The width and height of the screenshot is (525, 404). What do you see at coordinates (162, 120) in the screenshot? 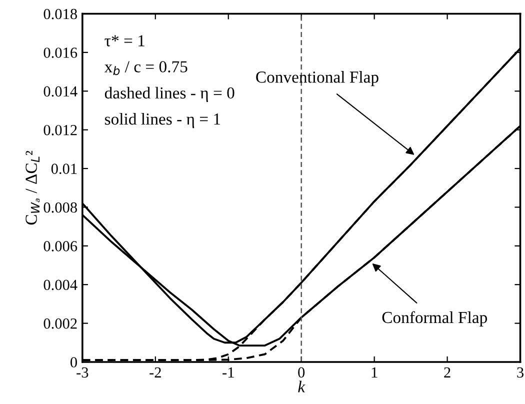
I see `annotation: solid lines - η = 1` at bounding box center [162, 120].